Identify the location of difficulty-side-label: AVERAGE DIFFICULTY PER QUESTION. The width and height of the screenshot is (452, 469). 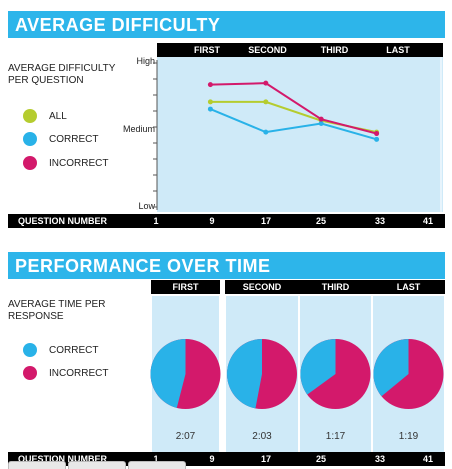
(62, 74).